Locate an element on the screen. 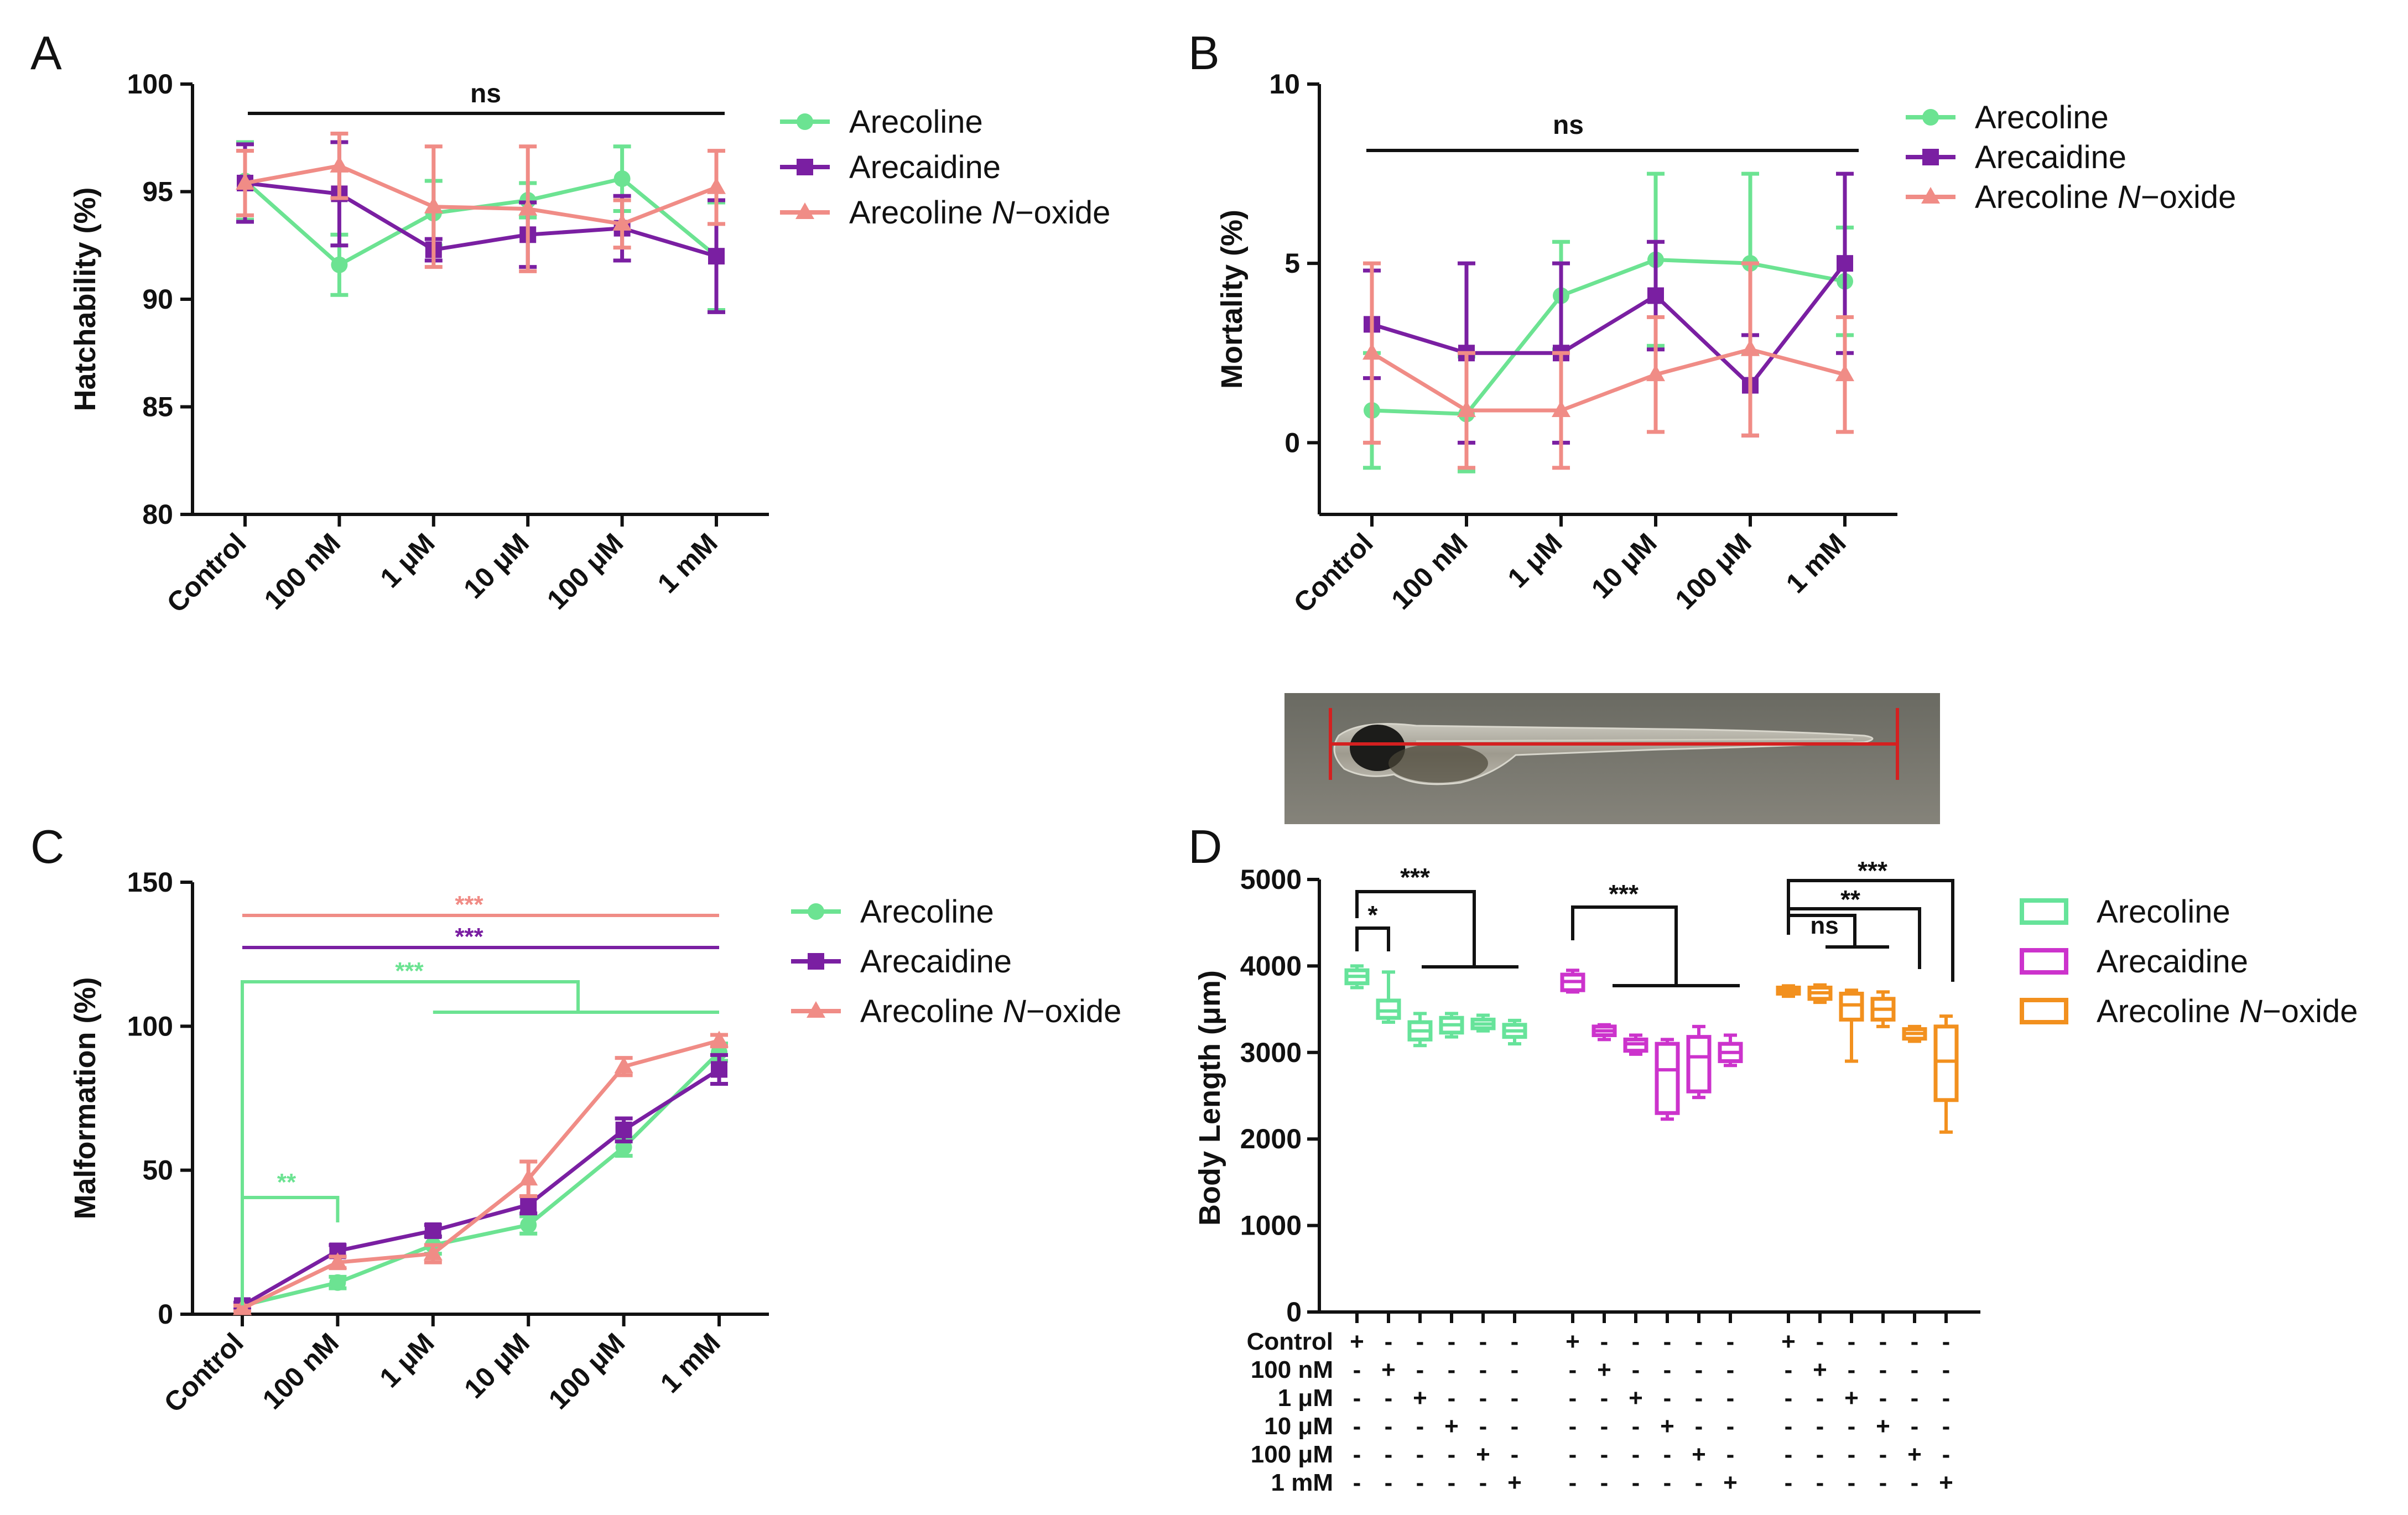 This screenshot has width=2408, height=1515. legend-label-italic: N is located at coordinates (1003, 213).